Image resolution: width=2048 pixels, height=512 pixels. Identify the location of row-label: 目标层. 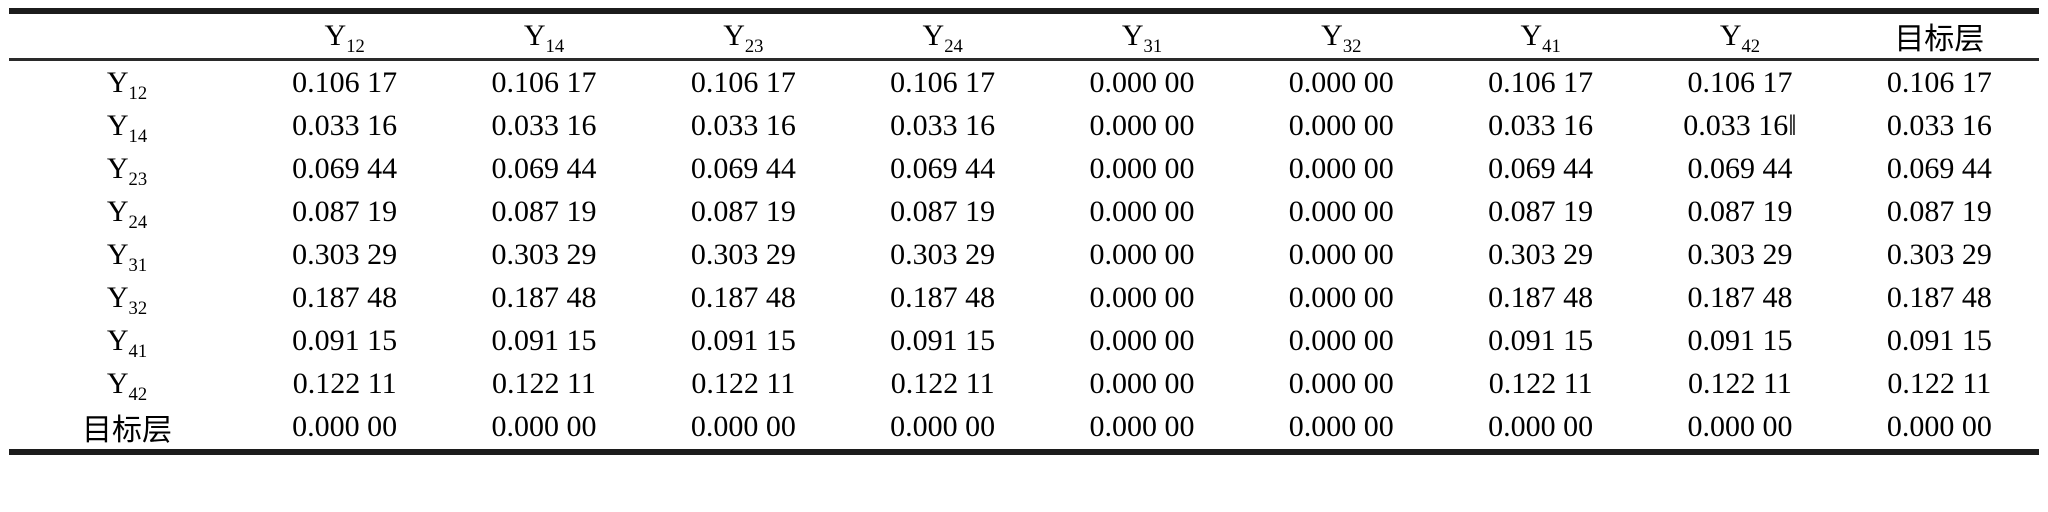
(127, 428).